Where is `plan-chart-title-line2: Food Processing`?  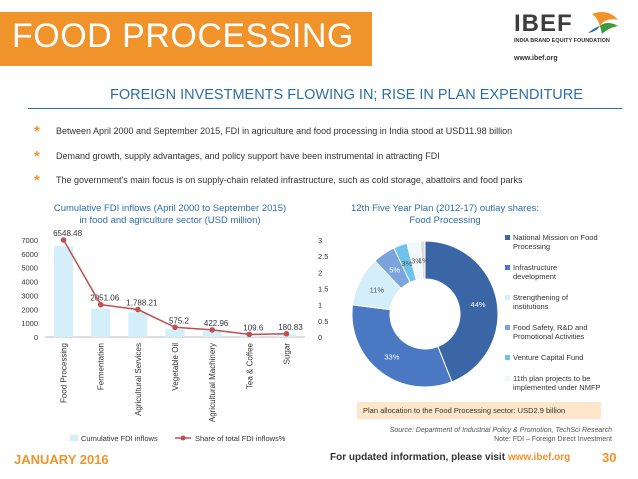 plan-chart-title-line2: Food Processing is located at coordinates (445, 220).